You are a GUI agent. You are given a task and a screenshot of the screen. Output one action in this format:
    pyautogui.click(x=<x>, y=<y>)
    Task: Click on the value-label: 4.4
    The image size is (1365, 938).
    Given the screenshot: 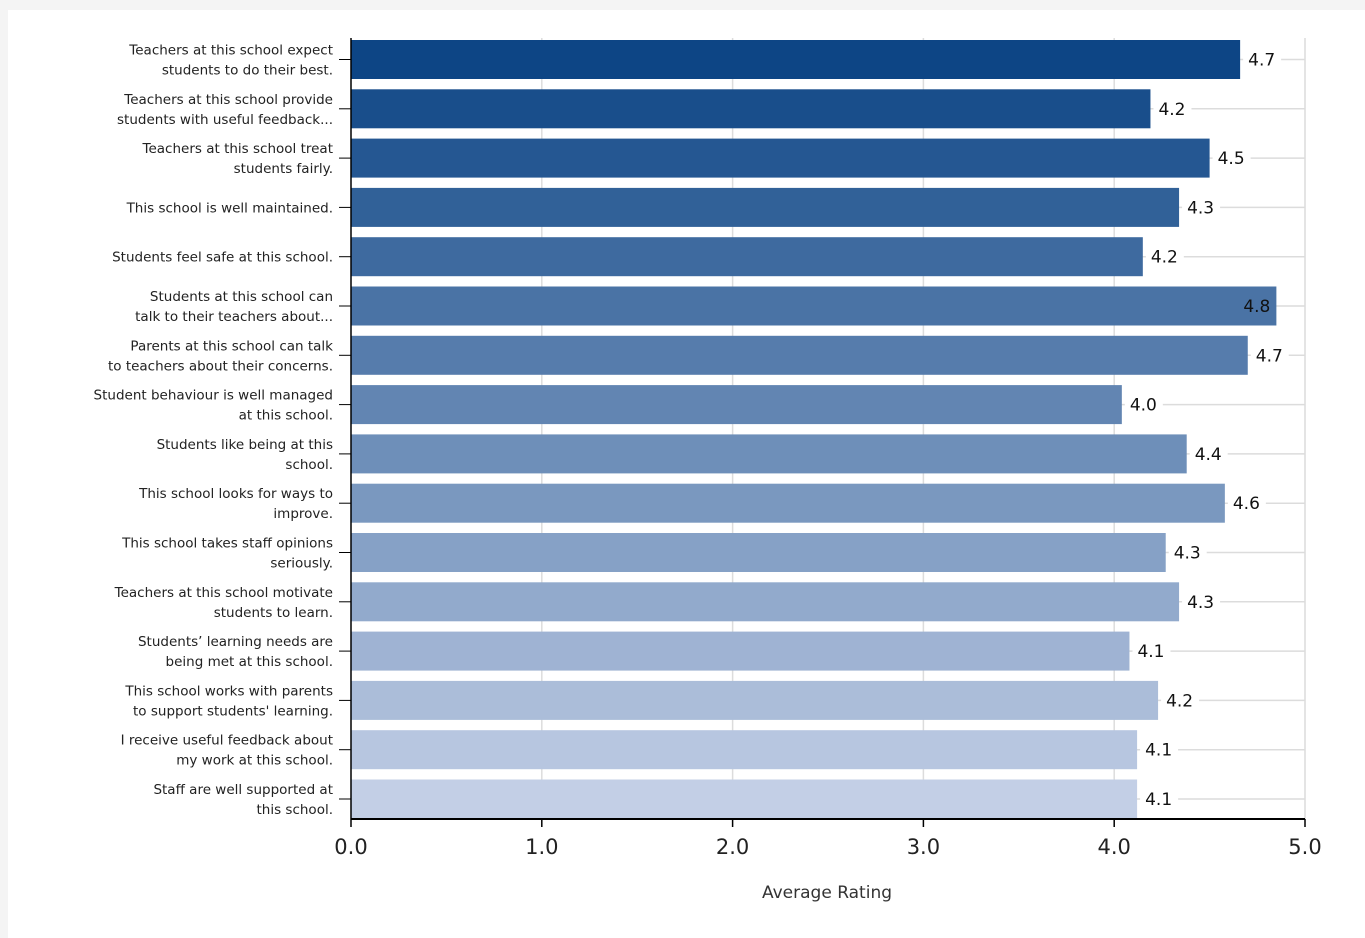 What is the action you would take?
    pyautogui.click(x=1208, y=455)
    